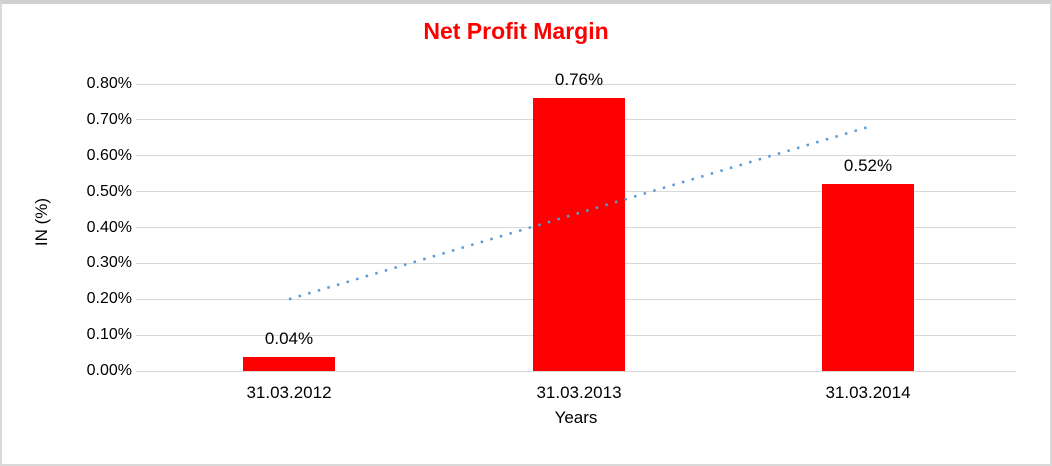 The image size is (1052, 466). Describe the element at coordinates (109, 191) in the screenshot. I see `y-tick-label: 0.50%` at that location.